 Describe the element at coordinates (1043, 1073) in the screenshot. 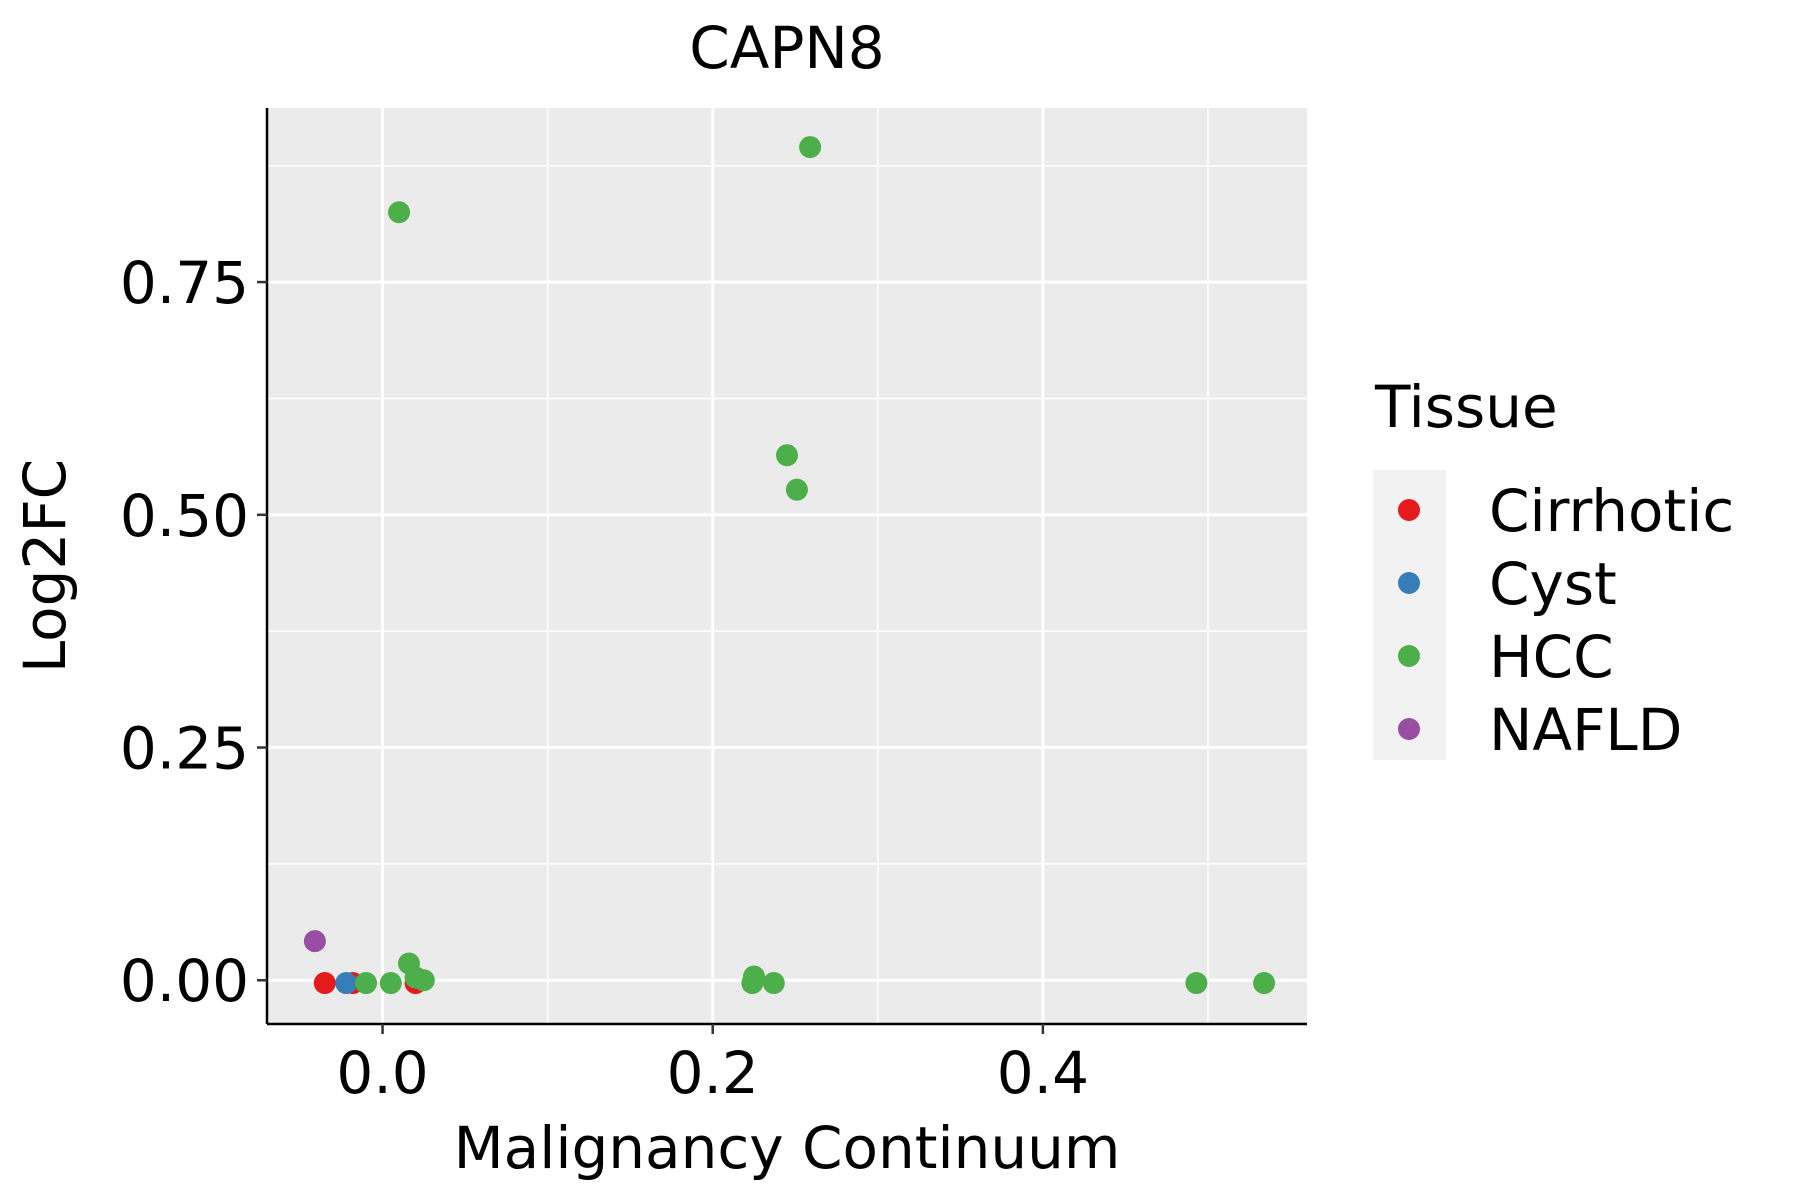

I see `x-tick-label: 0.4` at that location.